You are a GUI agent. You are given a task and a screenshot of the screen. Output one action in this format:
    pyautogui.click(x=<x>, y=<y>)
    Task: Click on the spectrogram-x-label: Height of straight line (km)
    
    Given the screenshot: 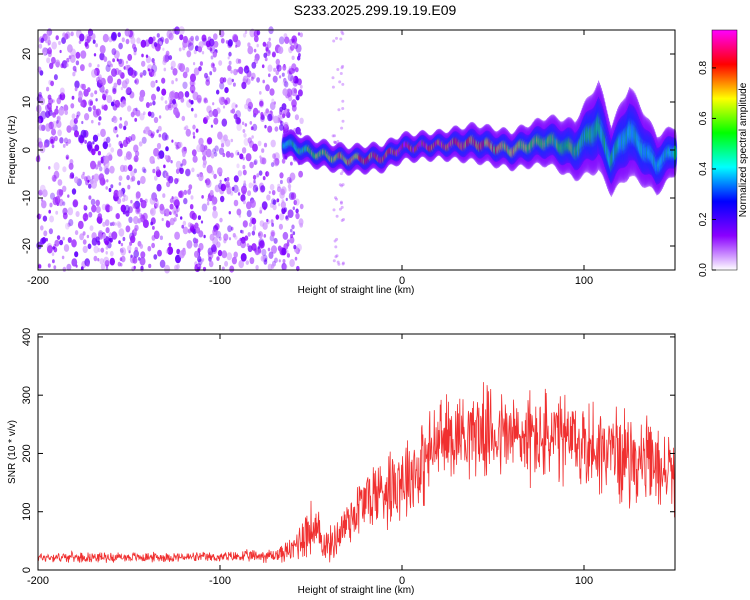 What is the action you would take?
    pyautogui.click(x=356, y=290)
    